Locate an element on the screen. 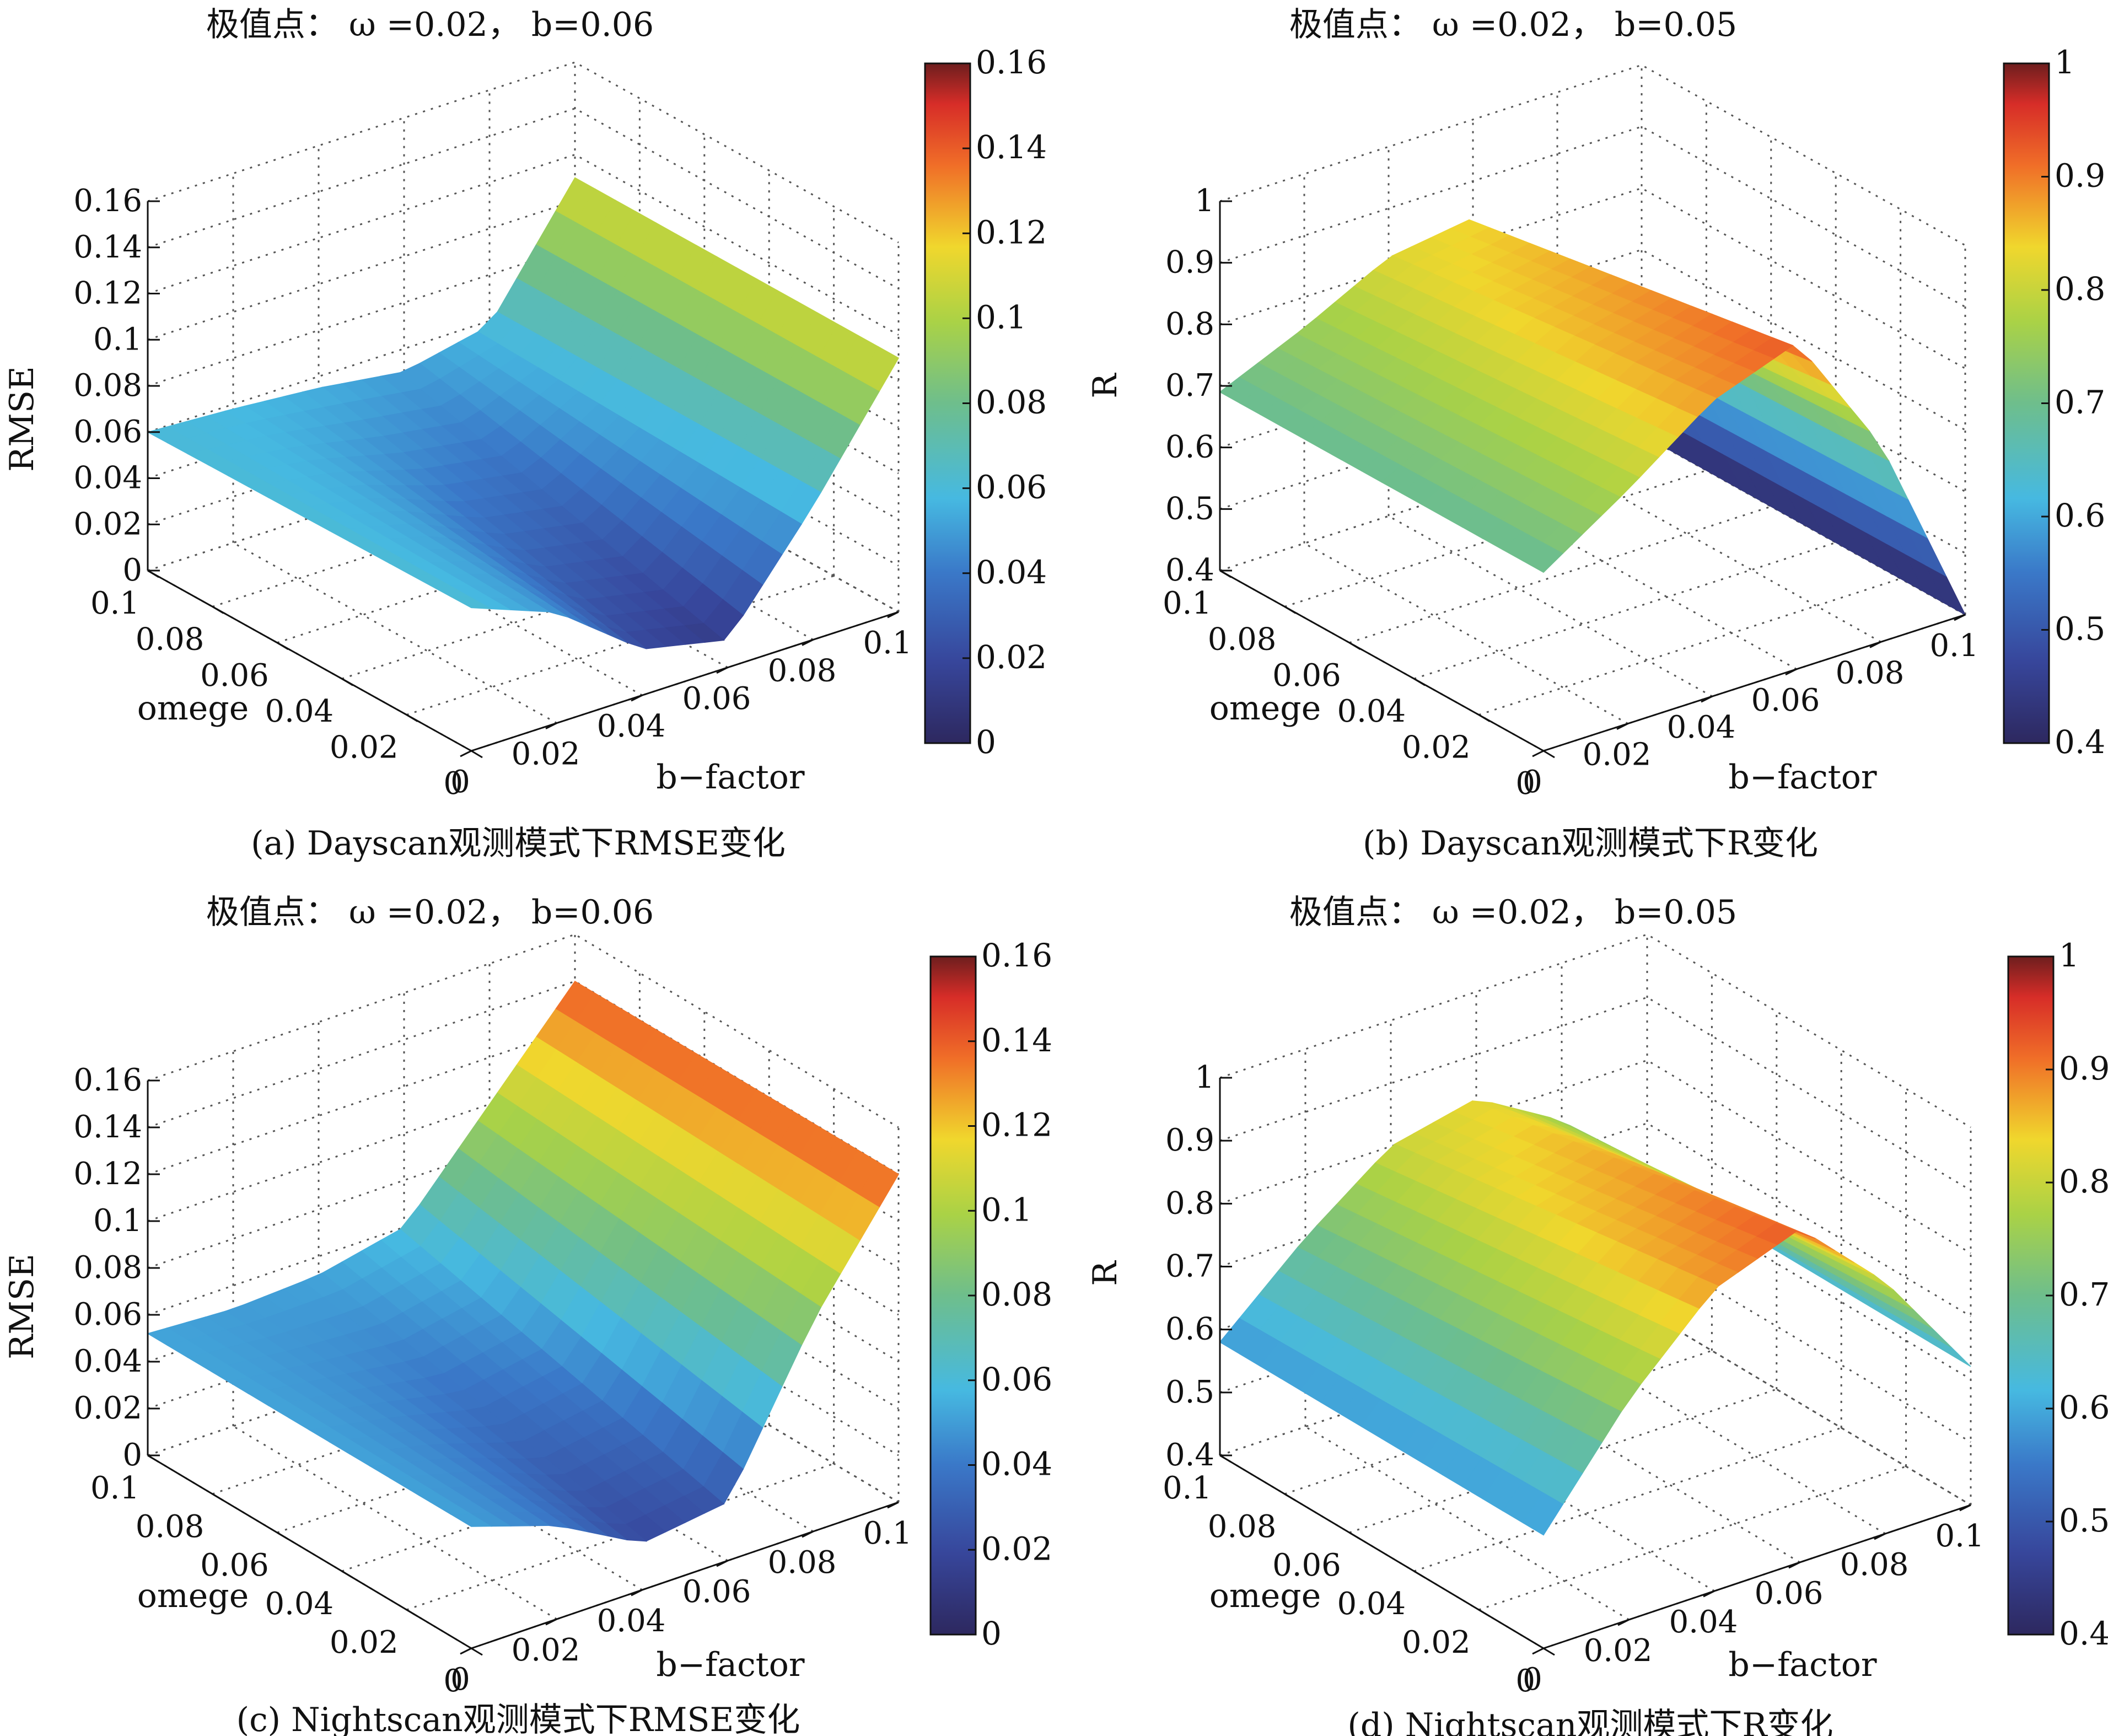 This screenshot has height=1736, width=2108. z-tick-label: 0.9 is located at coordinates (1189, 1140).